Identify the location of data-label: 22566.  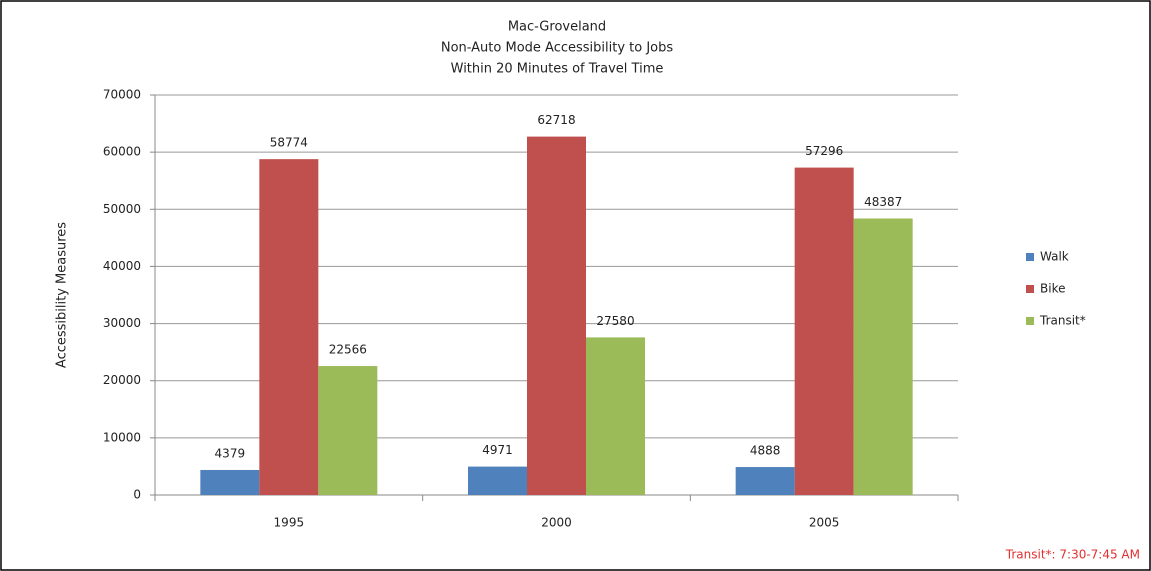
(348, 350).